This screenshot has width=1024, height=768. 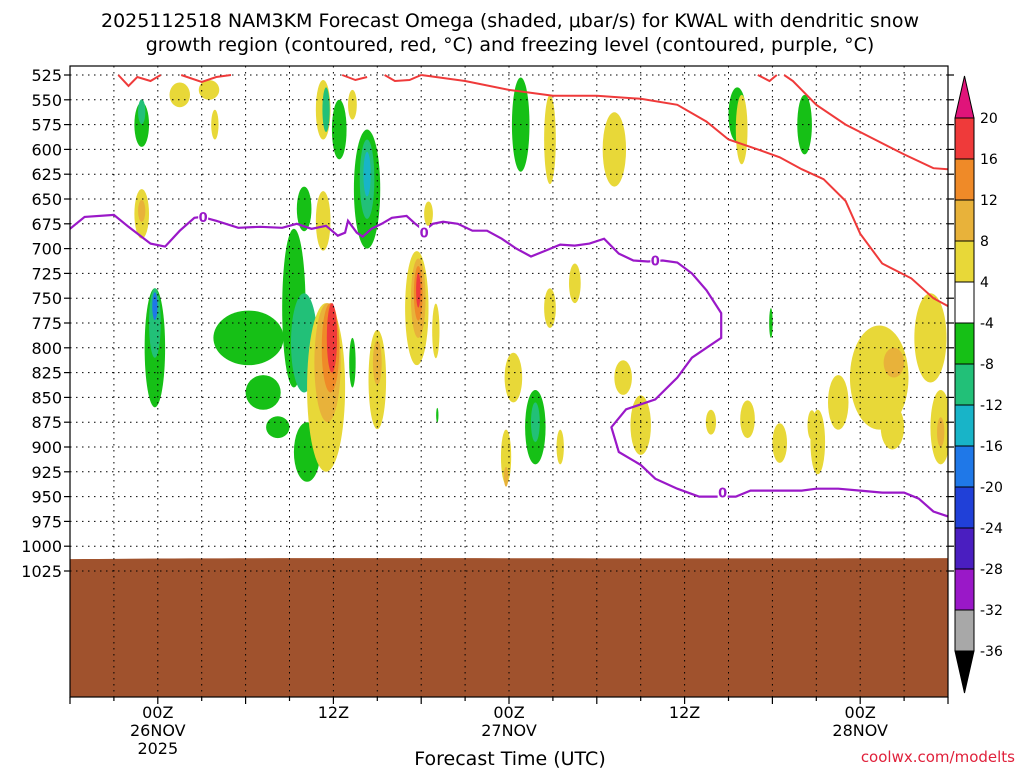 What do you see at coordinates (984, 283) in the screenshot?
I see `colorbar-label-4: 4` at bounding box center [984, 283].